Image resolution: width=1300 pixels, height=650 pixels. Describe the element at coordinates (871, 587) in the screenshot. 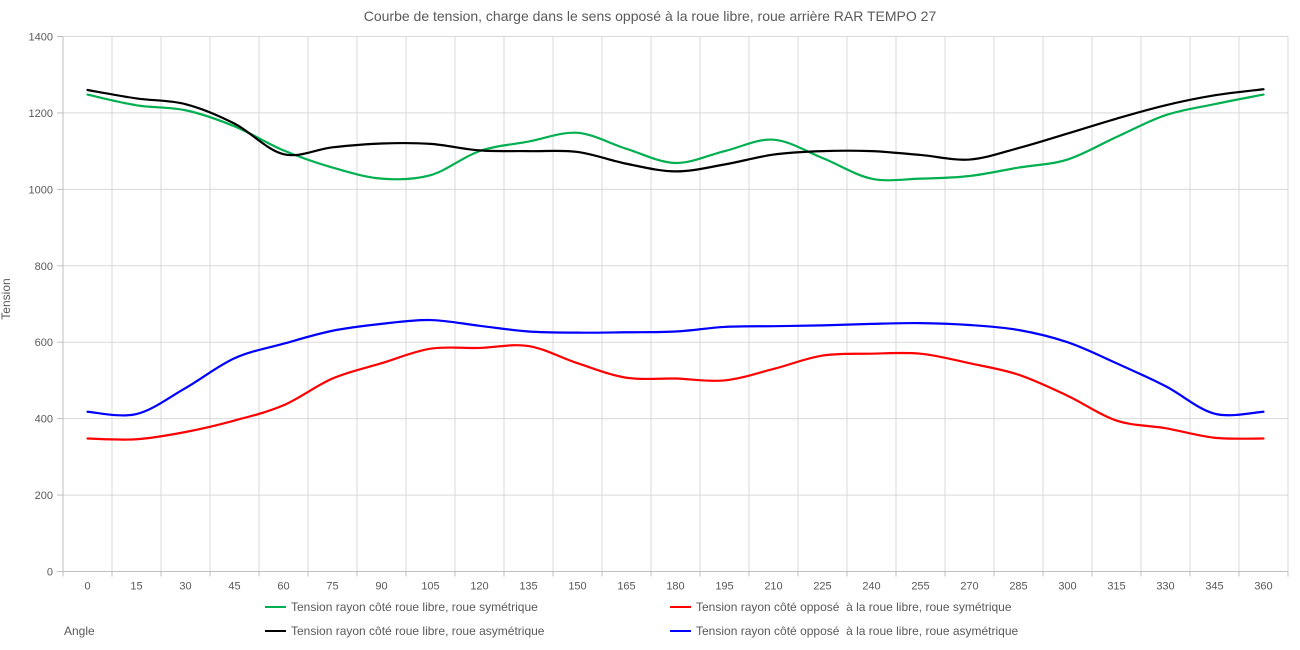

I see `x-tick-label: 240` at that location.